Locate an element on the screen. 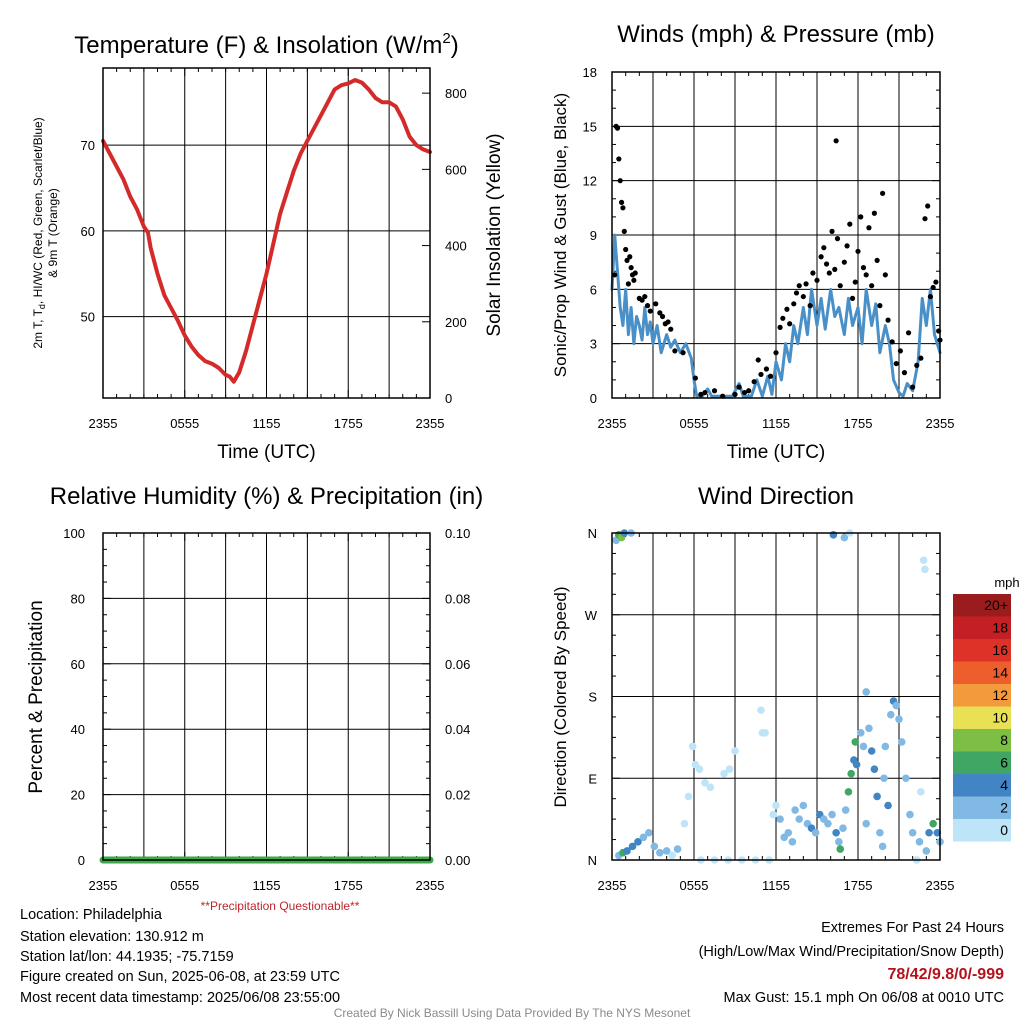 The height and width of the screenshot is (1024, 1024). chart-title: Wind Direction is located at coordinates (776, 496).